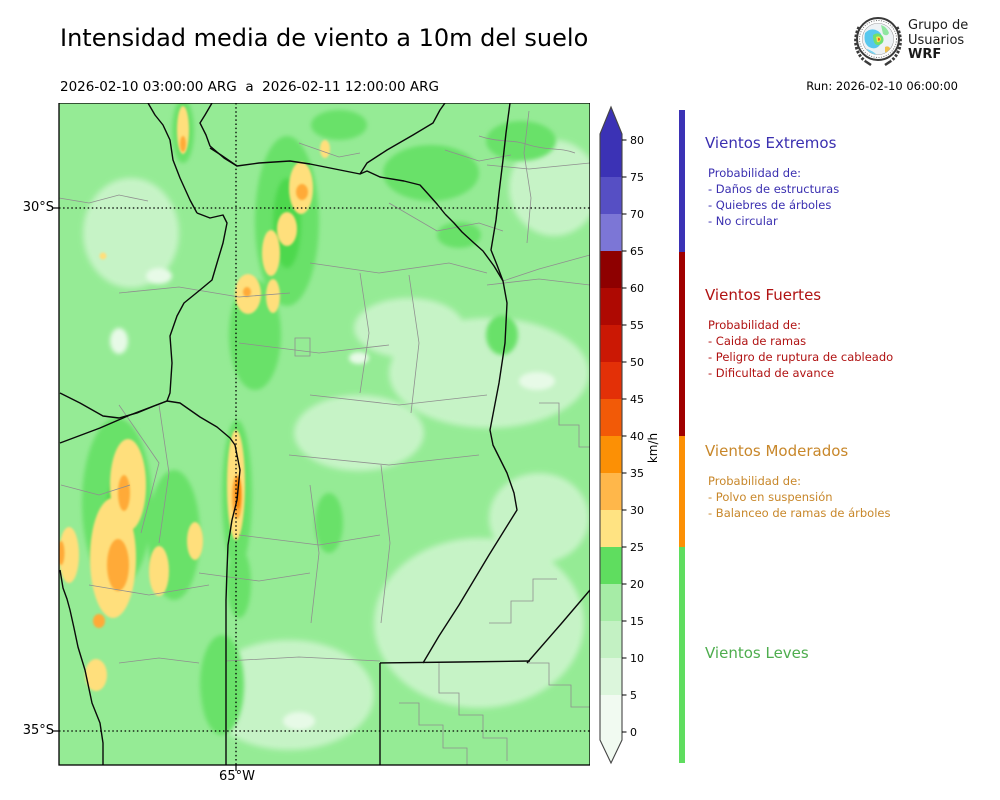 Image resolution: width=1000 pixels, height=800 pixels. Describe the element at coordinates (770, 205) in the screenshot. I see `legend-item: - Quiebres de árboles` at that location.